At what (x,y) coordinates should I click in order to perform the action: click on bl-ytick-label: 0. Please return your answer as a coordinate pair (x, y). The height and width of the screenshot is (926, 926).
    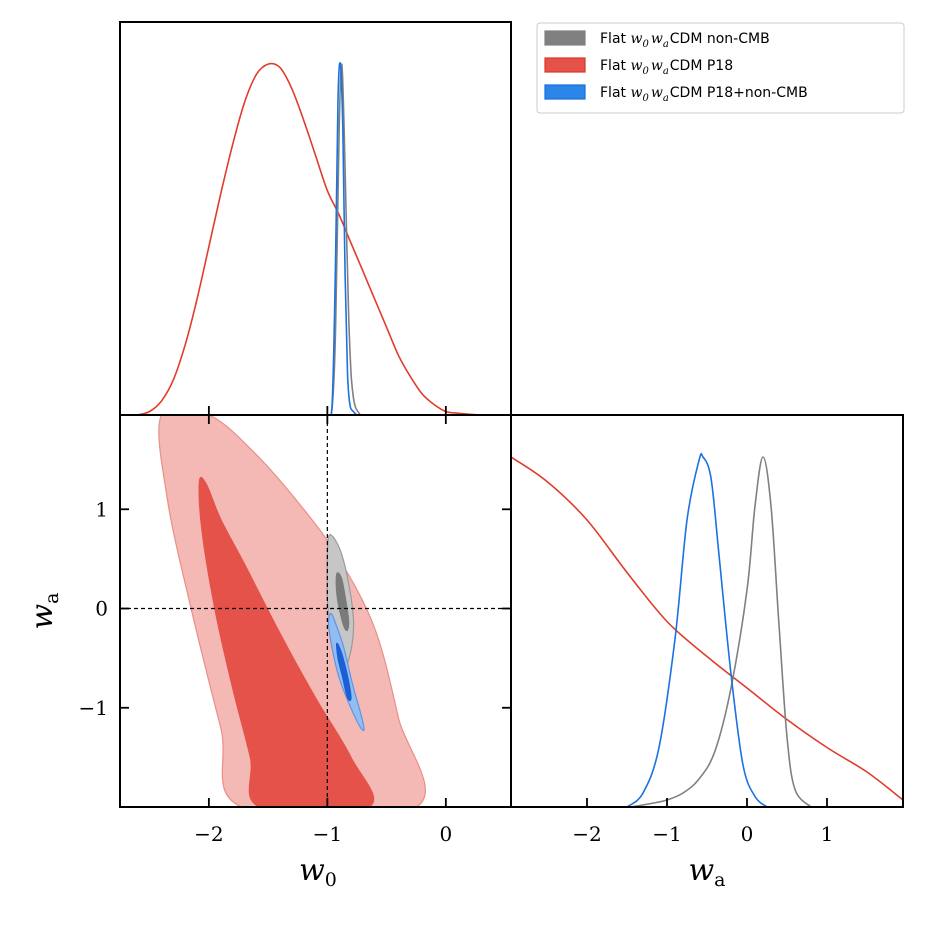
    Looking at the image, I should click on (101, 609).